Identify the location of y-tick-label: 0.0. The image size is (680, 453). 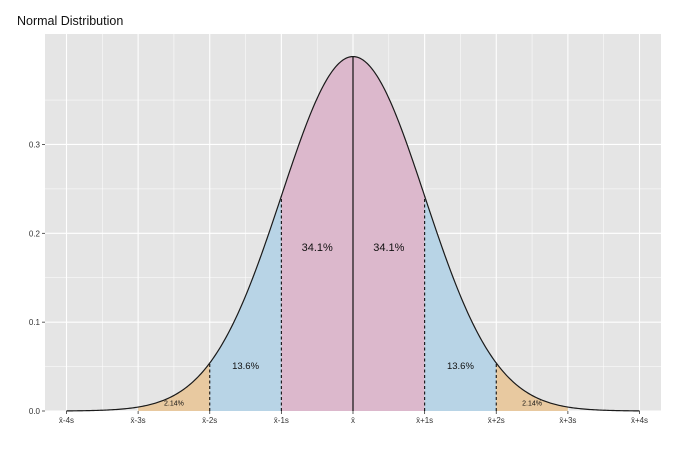
(35, 411).